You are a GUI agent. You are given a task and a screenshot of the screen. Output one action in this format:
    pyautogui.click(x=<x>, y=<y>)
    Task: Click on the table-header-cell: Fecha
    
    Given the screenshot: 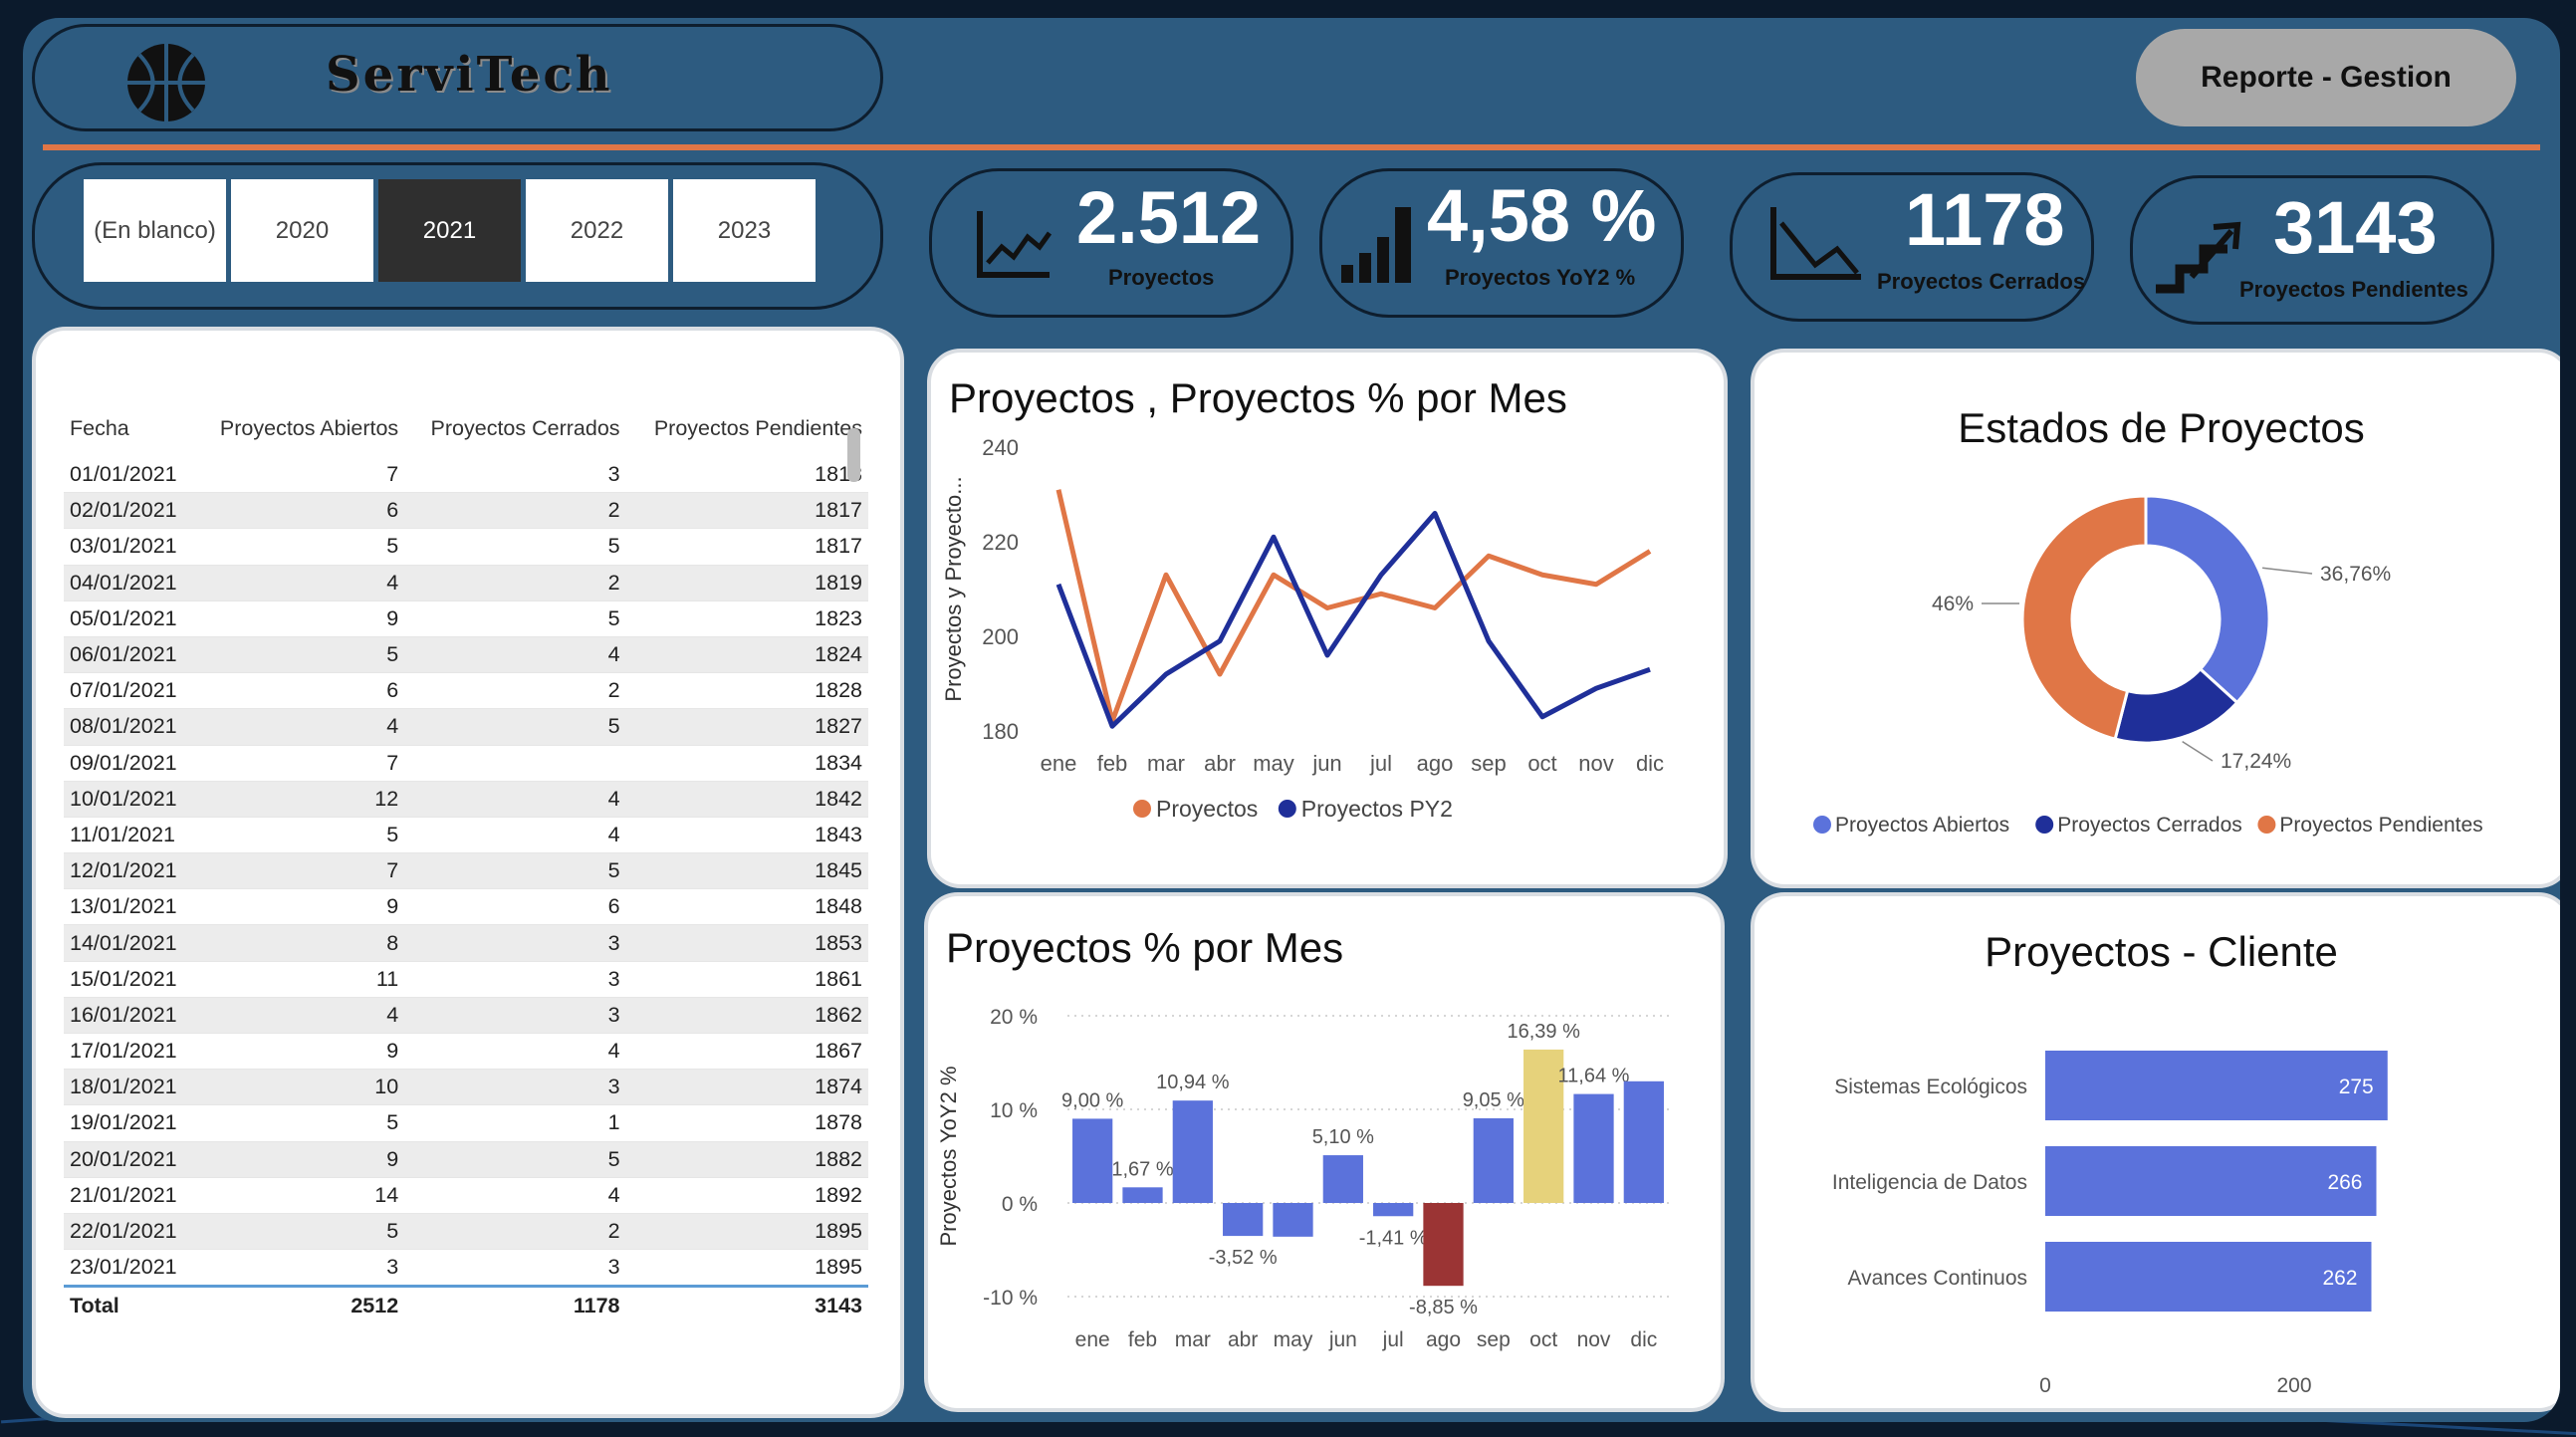 What is the action you would take?
    pyautogui.click(x=129, y=428)
    